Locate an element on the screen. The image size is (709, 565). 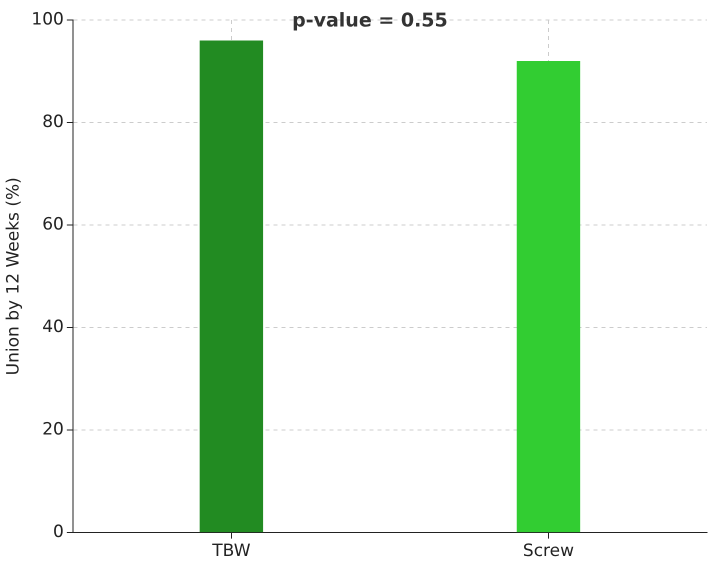
x-tick-label: Screw is located at coordinates (548, 551).